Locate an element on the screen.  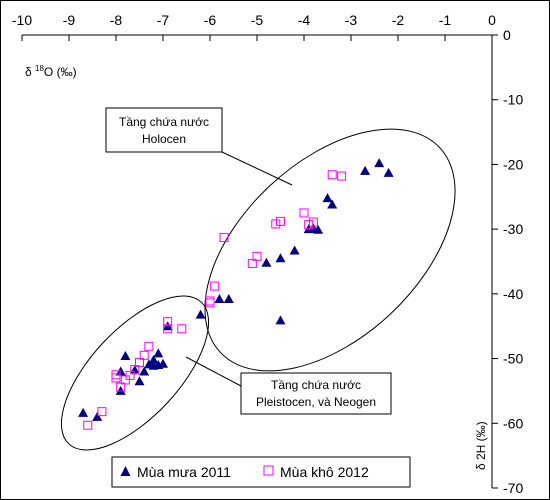
x-tick-label: -5 is located at coordinates (257, 20).